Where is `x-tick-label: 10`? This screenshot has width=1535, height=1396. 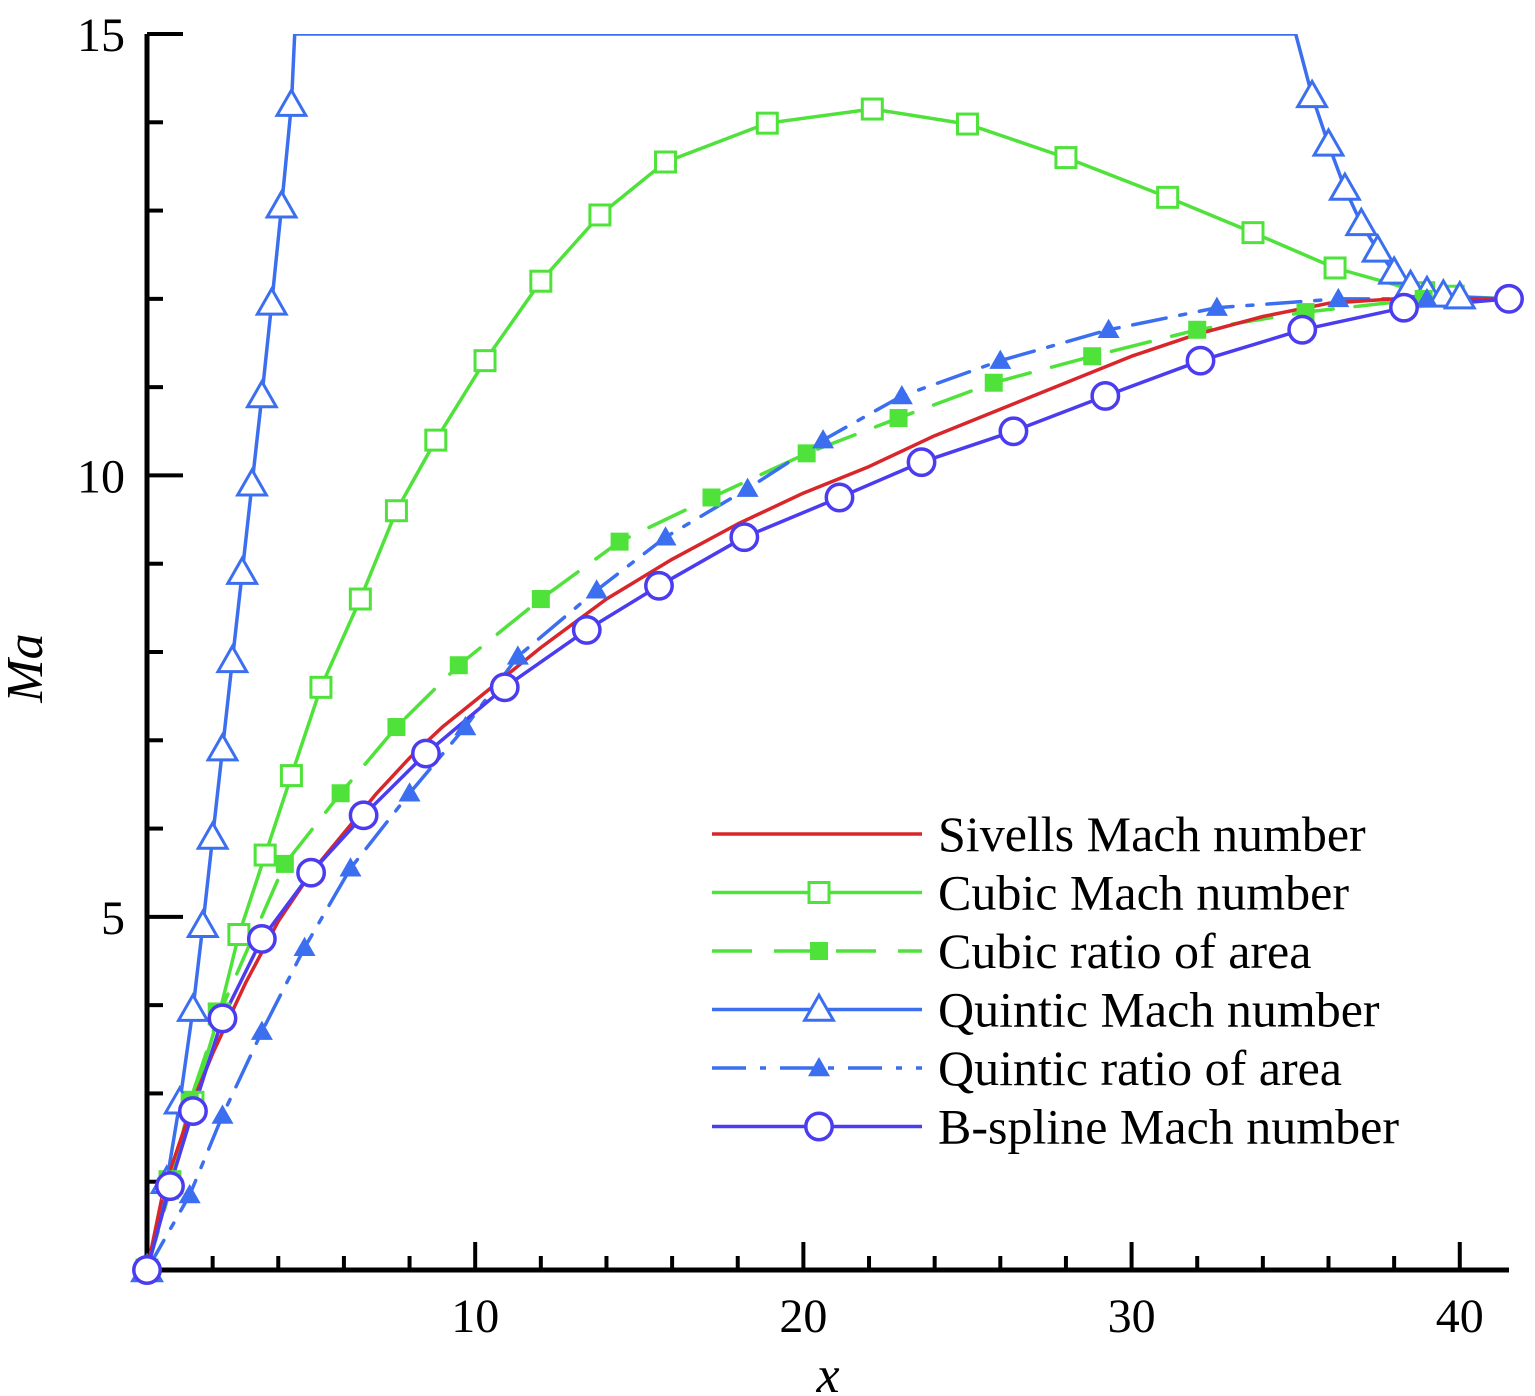
x-tick-label: 10 is located at coordinates (475, 1316).